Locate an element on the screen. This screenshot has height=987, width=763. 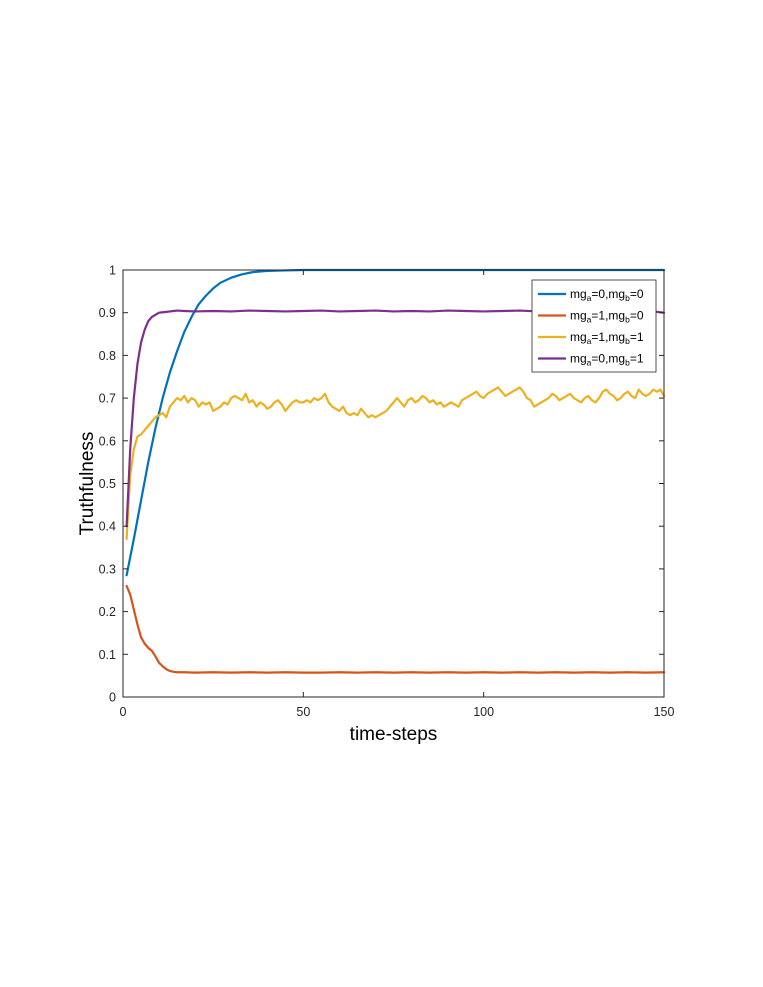
y-tick-label: 0.8 is located at coordinates (107, 356).